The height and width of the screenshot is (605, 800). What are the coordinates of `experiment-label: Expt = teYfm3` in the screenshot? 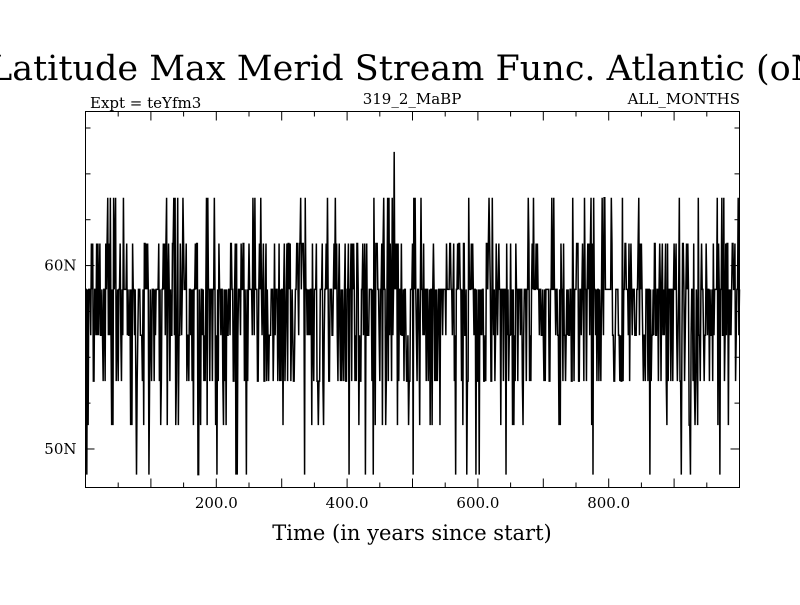 It's located at (145, 103).